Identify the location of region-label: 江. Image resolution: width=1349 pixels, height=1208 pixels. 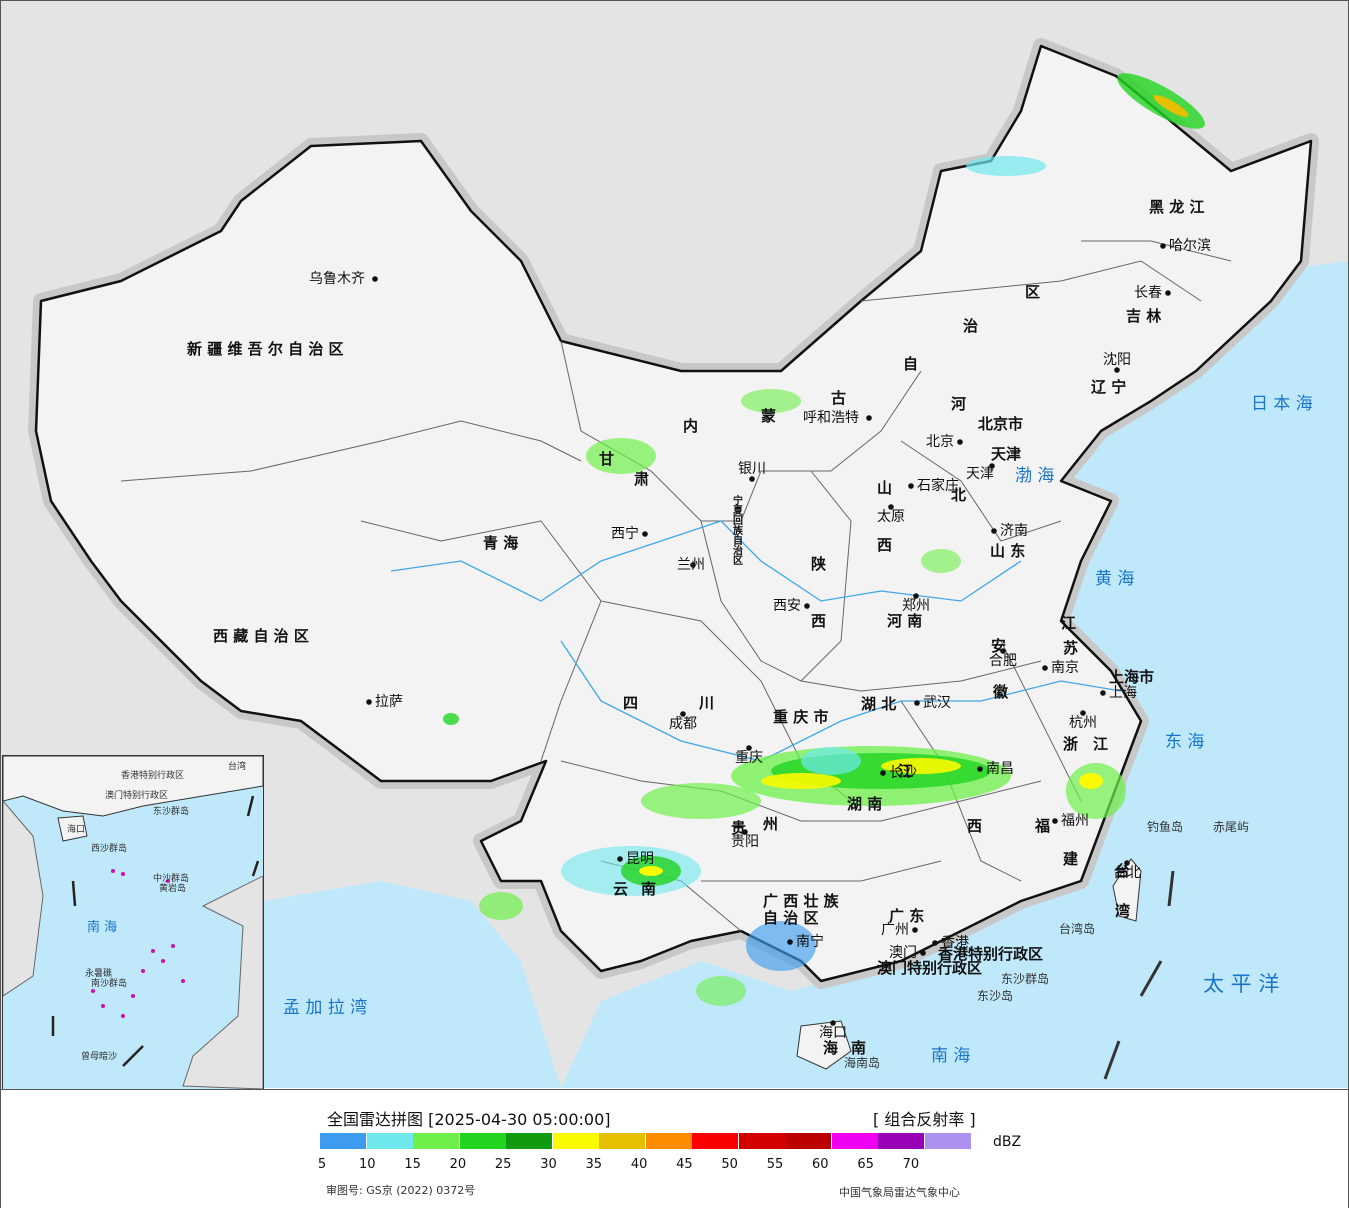
(905, 771).